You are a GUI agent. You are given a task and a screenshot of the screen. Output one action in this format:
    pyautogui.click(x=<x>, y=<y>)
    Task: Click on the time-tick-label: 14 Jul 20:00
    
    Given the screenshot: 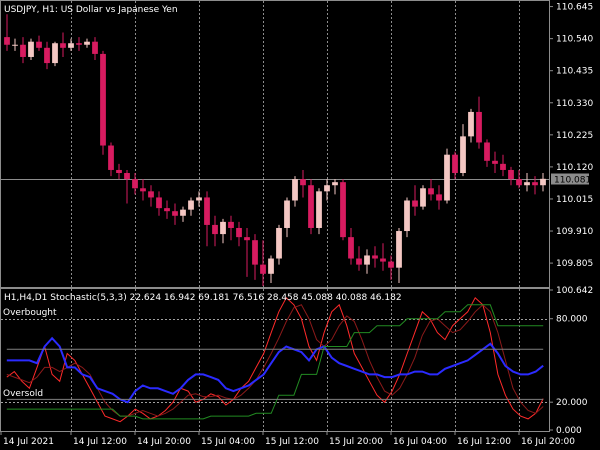 What is the action you would take?
    pyautogui.click(x=164, y=442)
    